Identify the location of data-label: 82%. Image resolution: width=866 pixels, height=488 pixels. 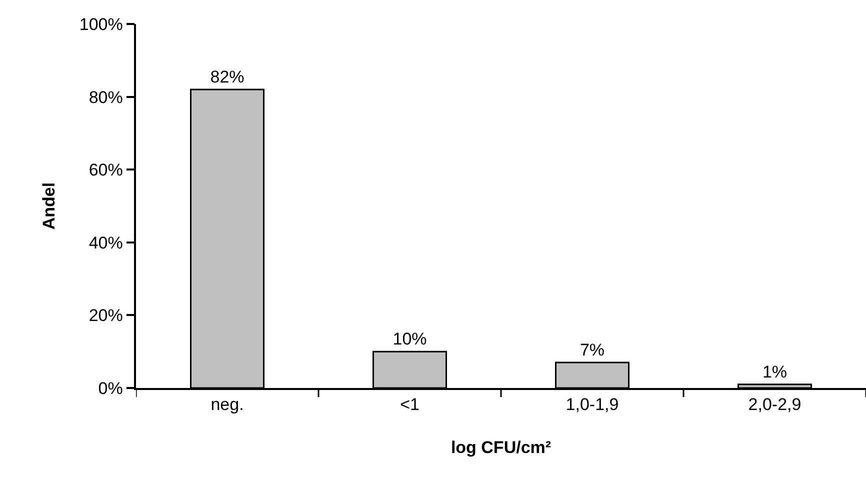
(227, 77).